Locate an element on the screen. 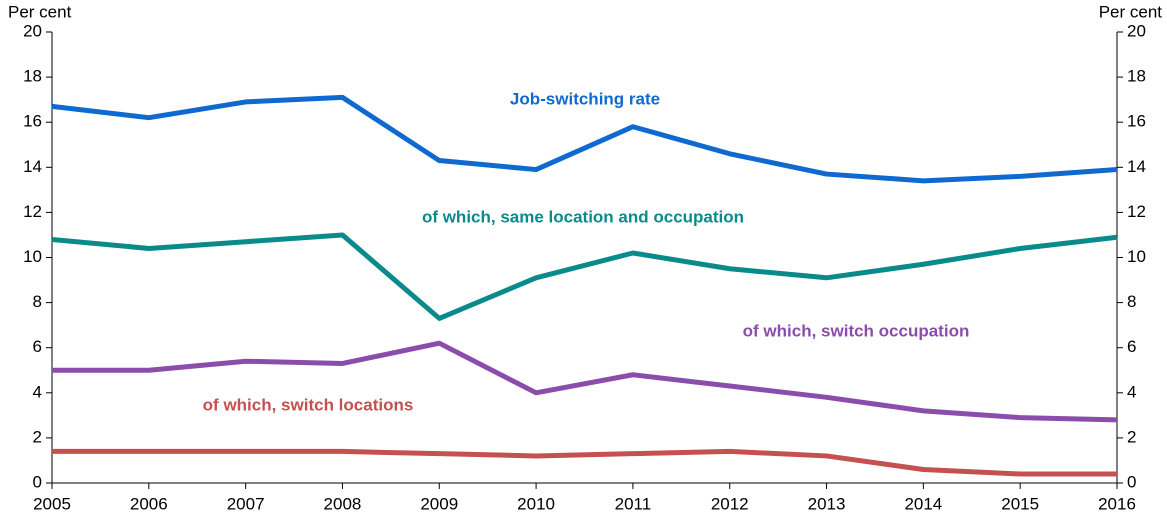  y2-tick-label: 18 is located at coordinates (1136, 76).